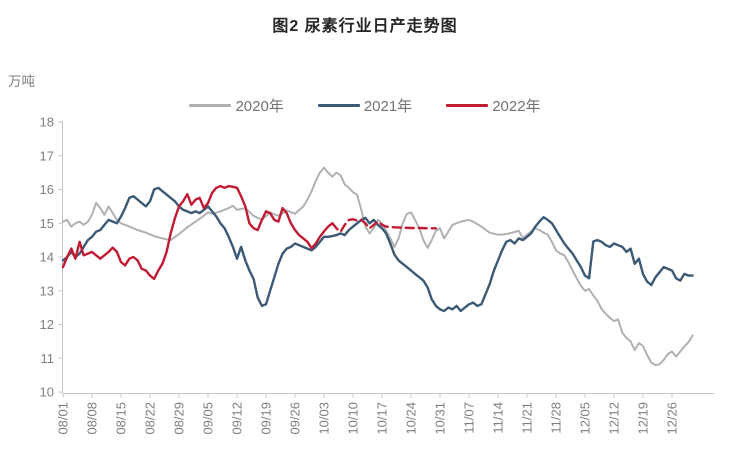 This screenshot has height=465, width=730. What do you see at coordinates (21, 81) in the screenshot?
I see `y-axis-unit-label: 万吨` at bounding box center [21, 81].